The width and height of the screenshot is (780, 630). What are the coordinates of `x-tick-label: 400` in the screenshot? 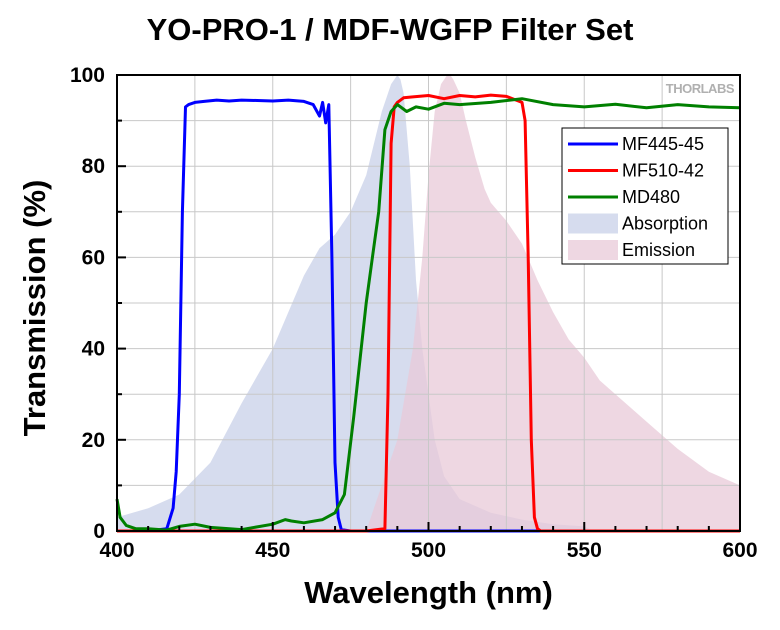 It's located at (116, 550).